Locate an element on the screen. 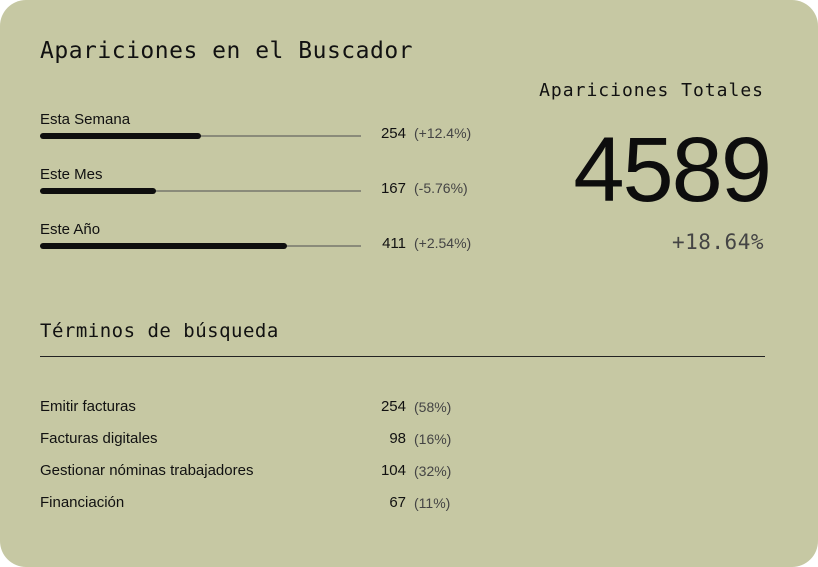  metric-label: Este Año is located at coordinates (70, 229).